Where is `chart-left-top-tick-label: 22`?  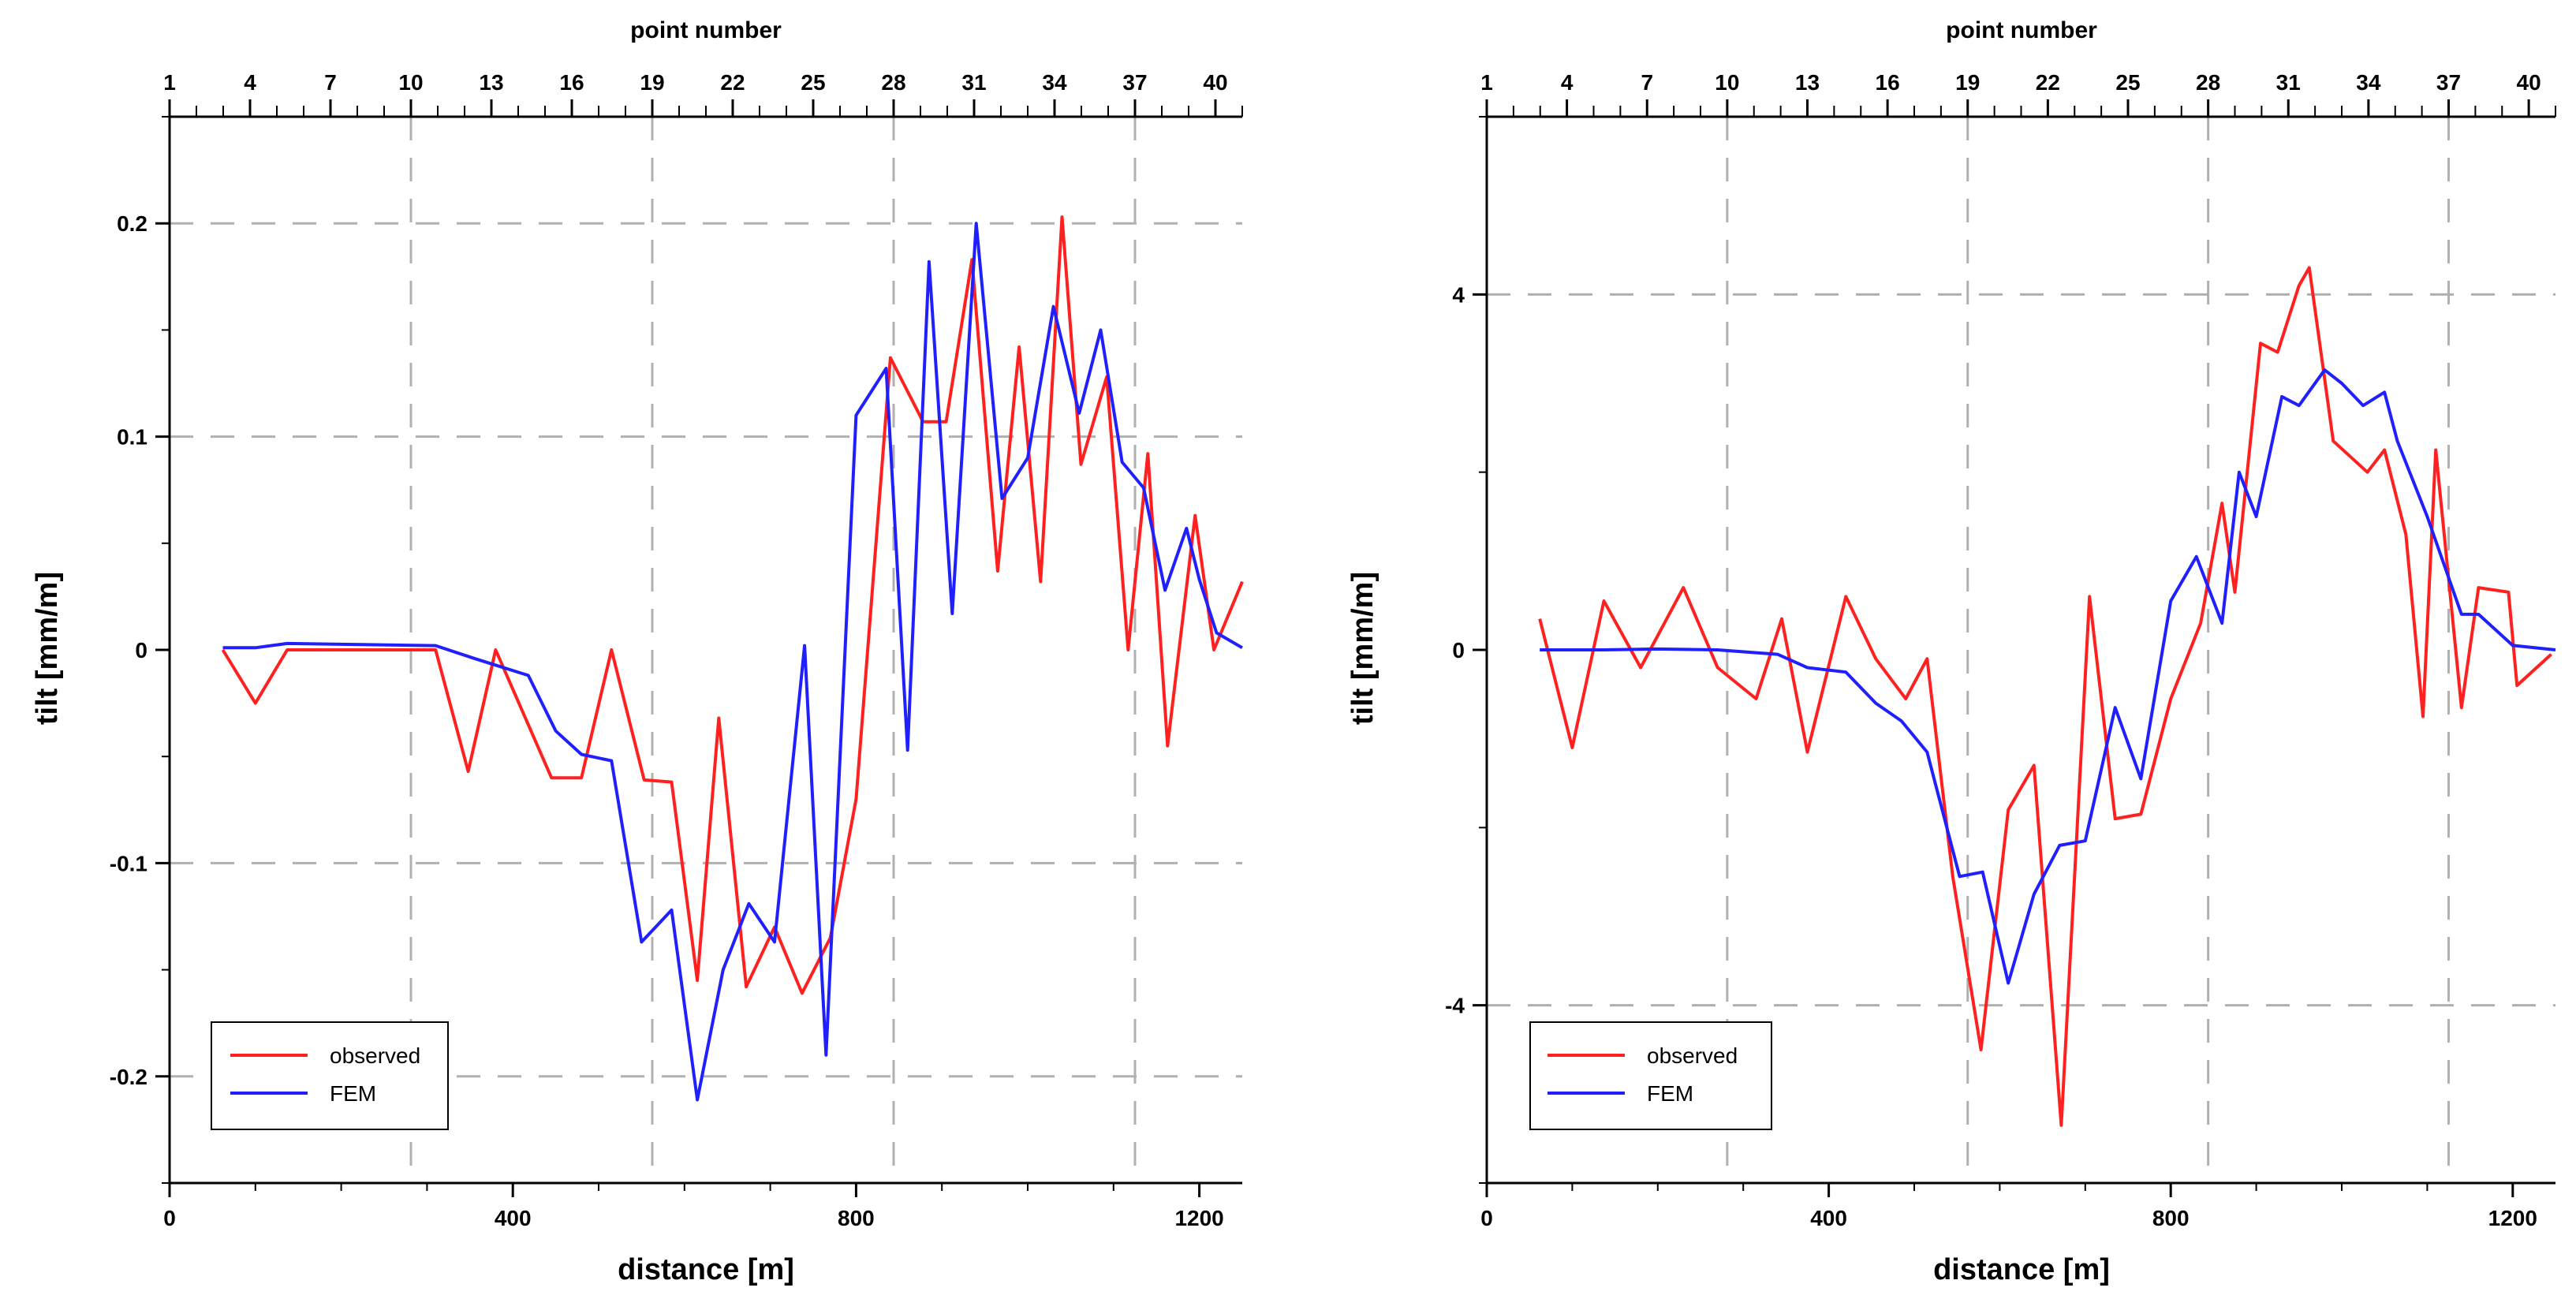
chart-left-top-tick-label: 22 is located at coordinates (732, 82).